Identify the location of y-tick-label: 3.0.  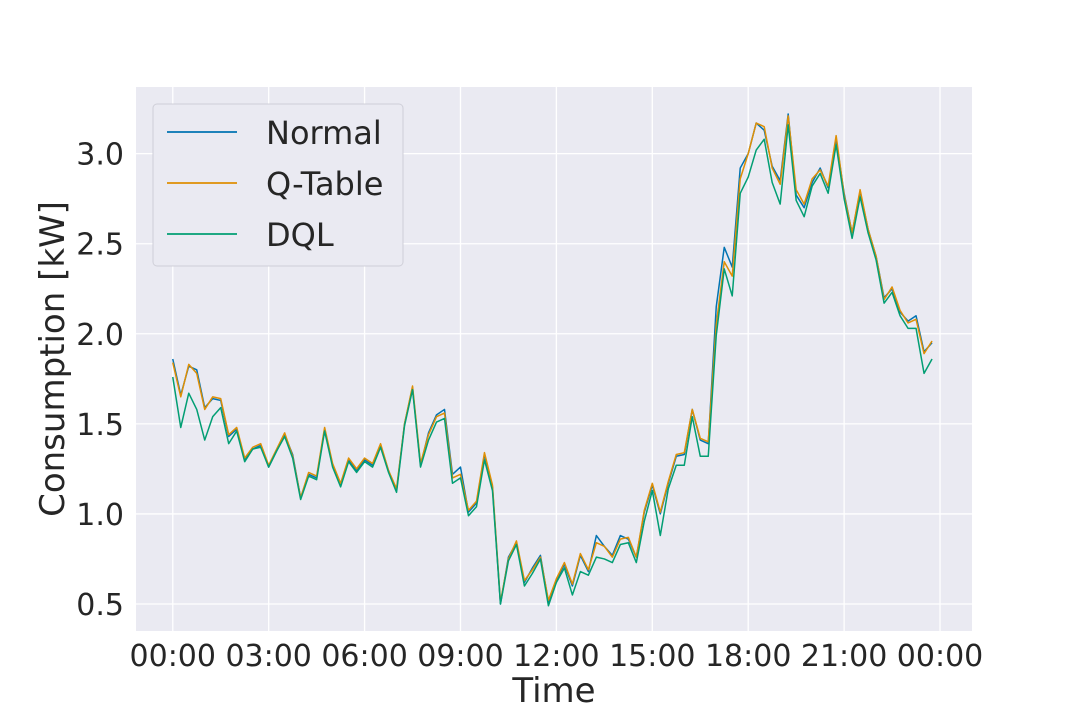
(100, 155).